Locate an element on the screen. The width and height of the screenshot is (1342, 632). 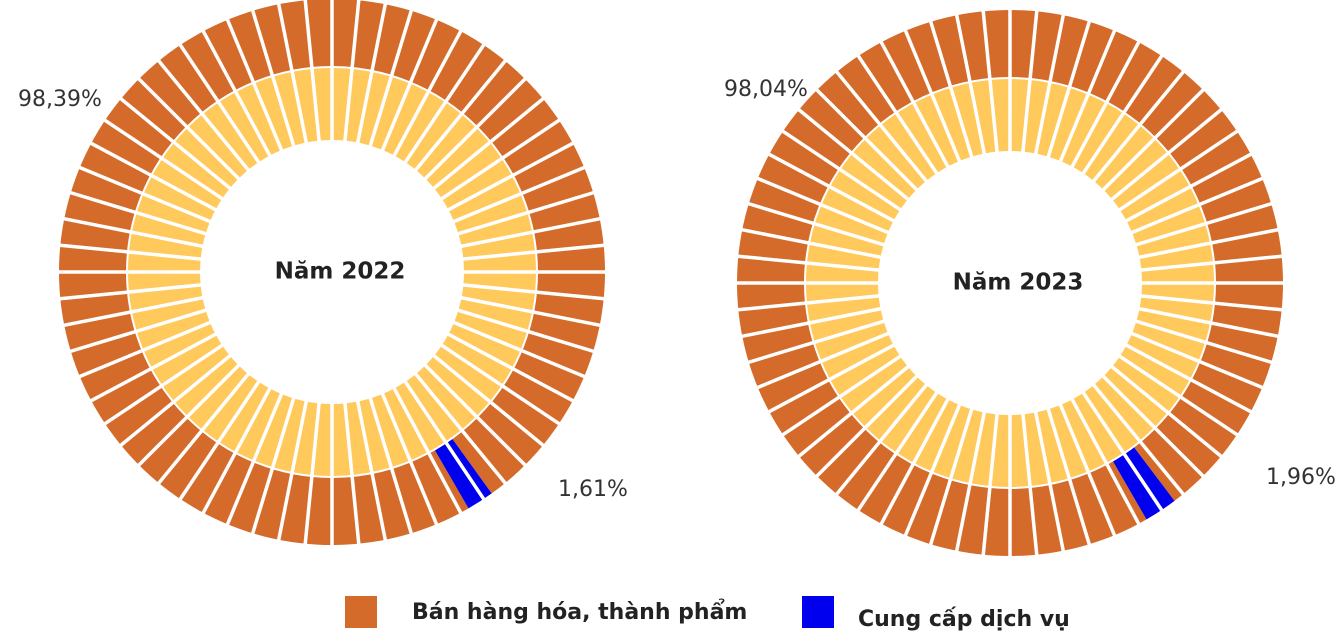
value-label: 98,39% is located at coordinates (60, 99).